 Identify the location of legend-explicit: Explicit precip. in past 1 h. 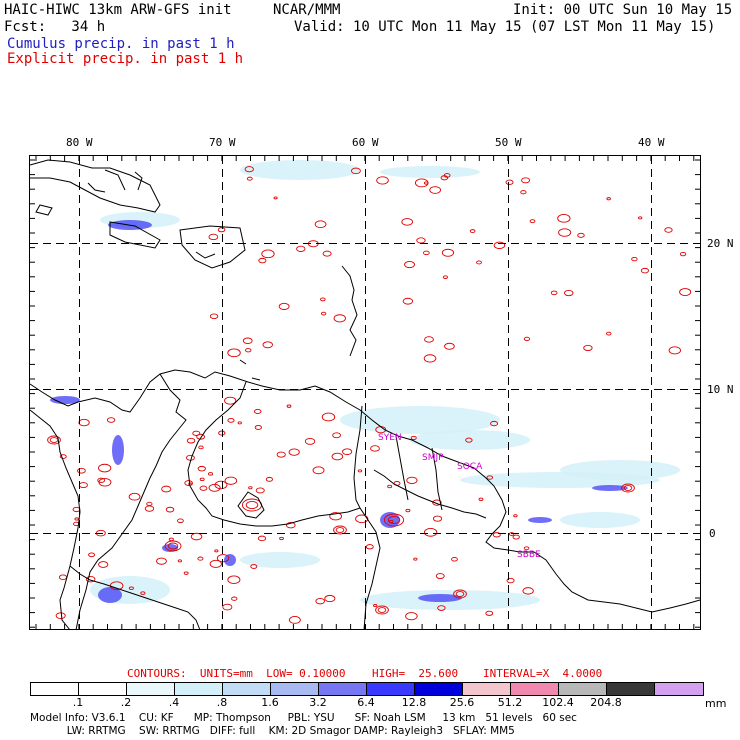
(125, 59).